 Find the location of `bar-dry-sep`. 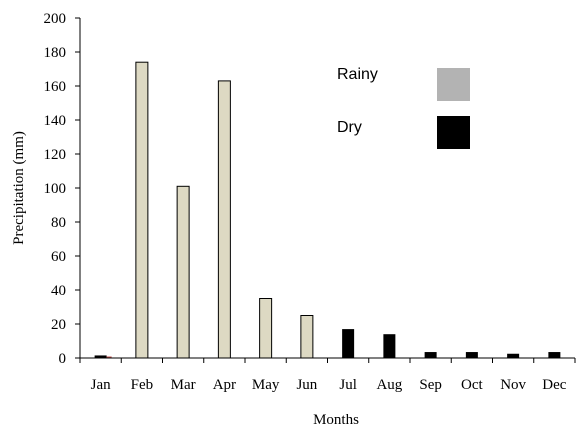

bar-dry-sep is located at coordinates (430, 355).